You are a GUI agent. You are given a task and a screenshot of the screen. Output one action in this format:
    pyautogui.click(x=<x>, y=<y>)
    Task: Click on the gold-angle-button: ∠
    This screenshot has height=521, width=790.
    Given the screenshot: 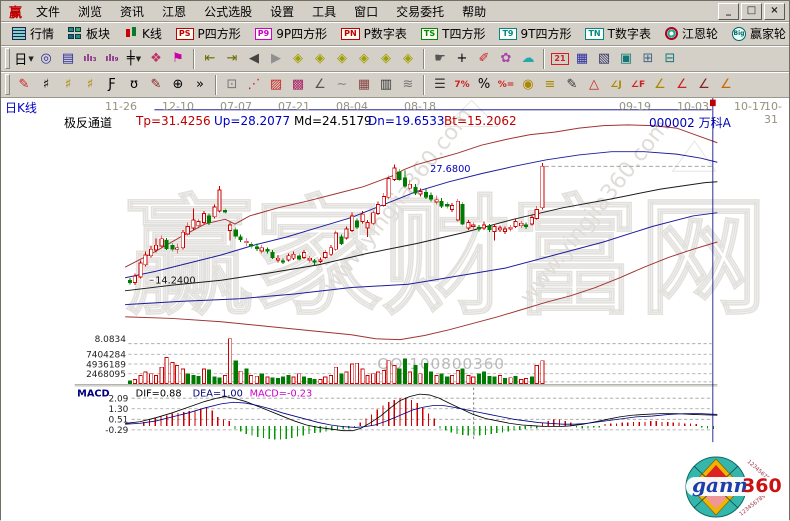 What is the action you would take?
    pyautogui.click(x=660, y=84)
    